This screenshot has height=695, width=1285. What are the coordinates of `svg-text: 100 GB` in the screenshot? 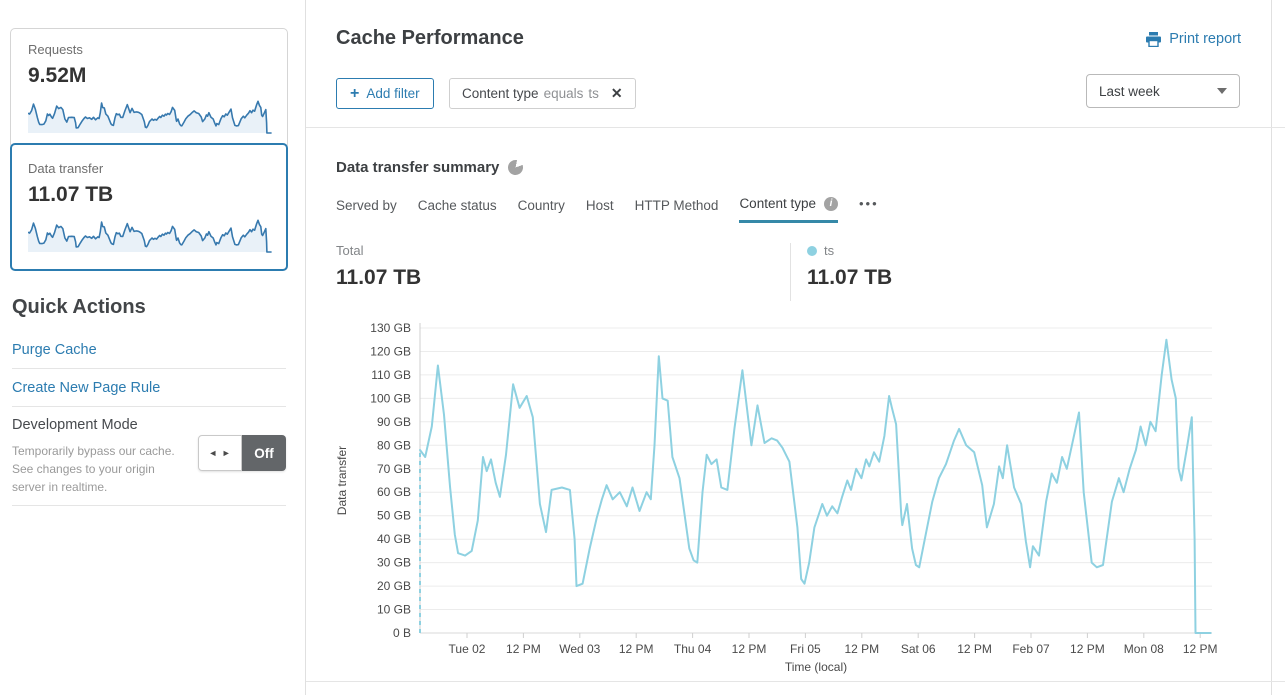 It's located at (390, 398).